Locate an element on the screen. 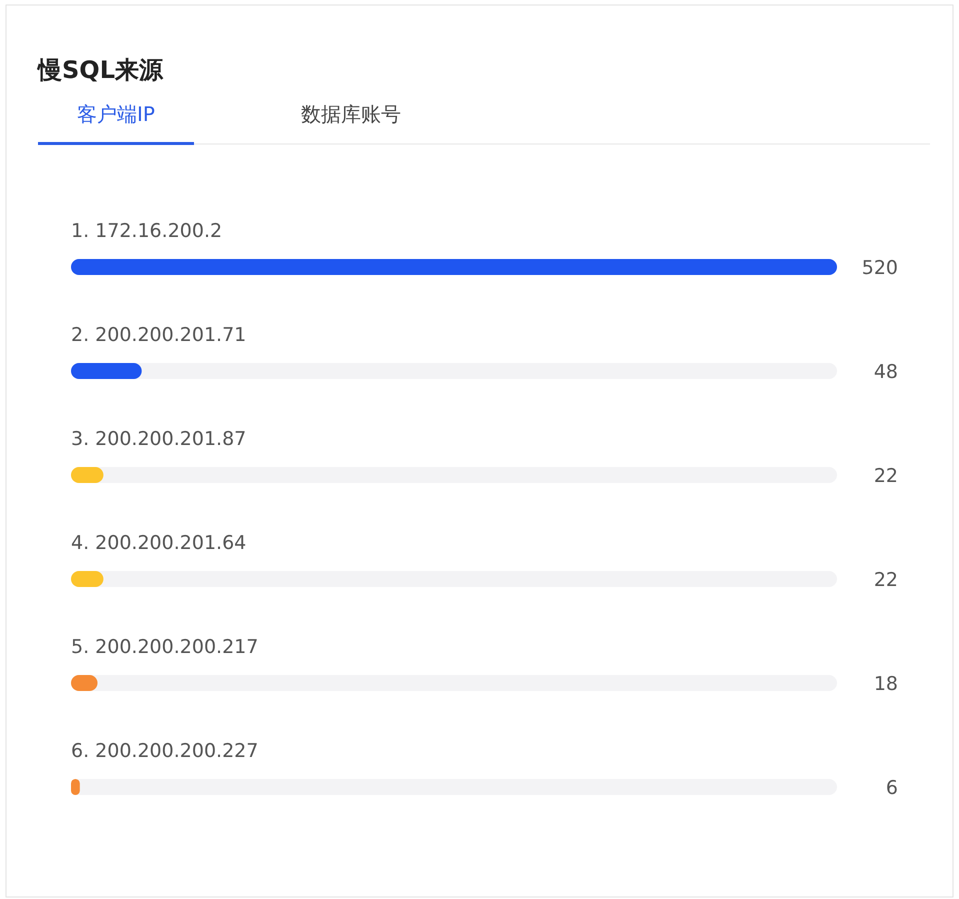  text: 客户端IP is located at coordinates (116, 114).